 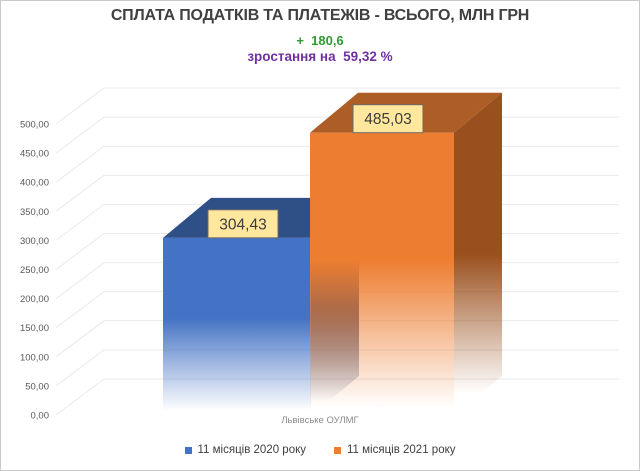 What do you see at coordinates (34, 125) in the screenshot?
I see `y-tick-label: 500,00` at bounding box center [34, 125].